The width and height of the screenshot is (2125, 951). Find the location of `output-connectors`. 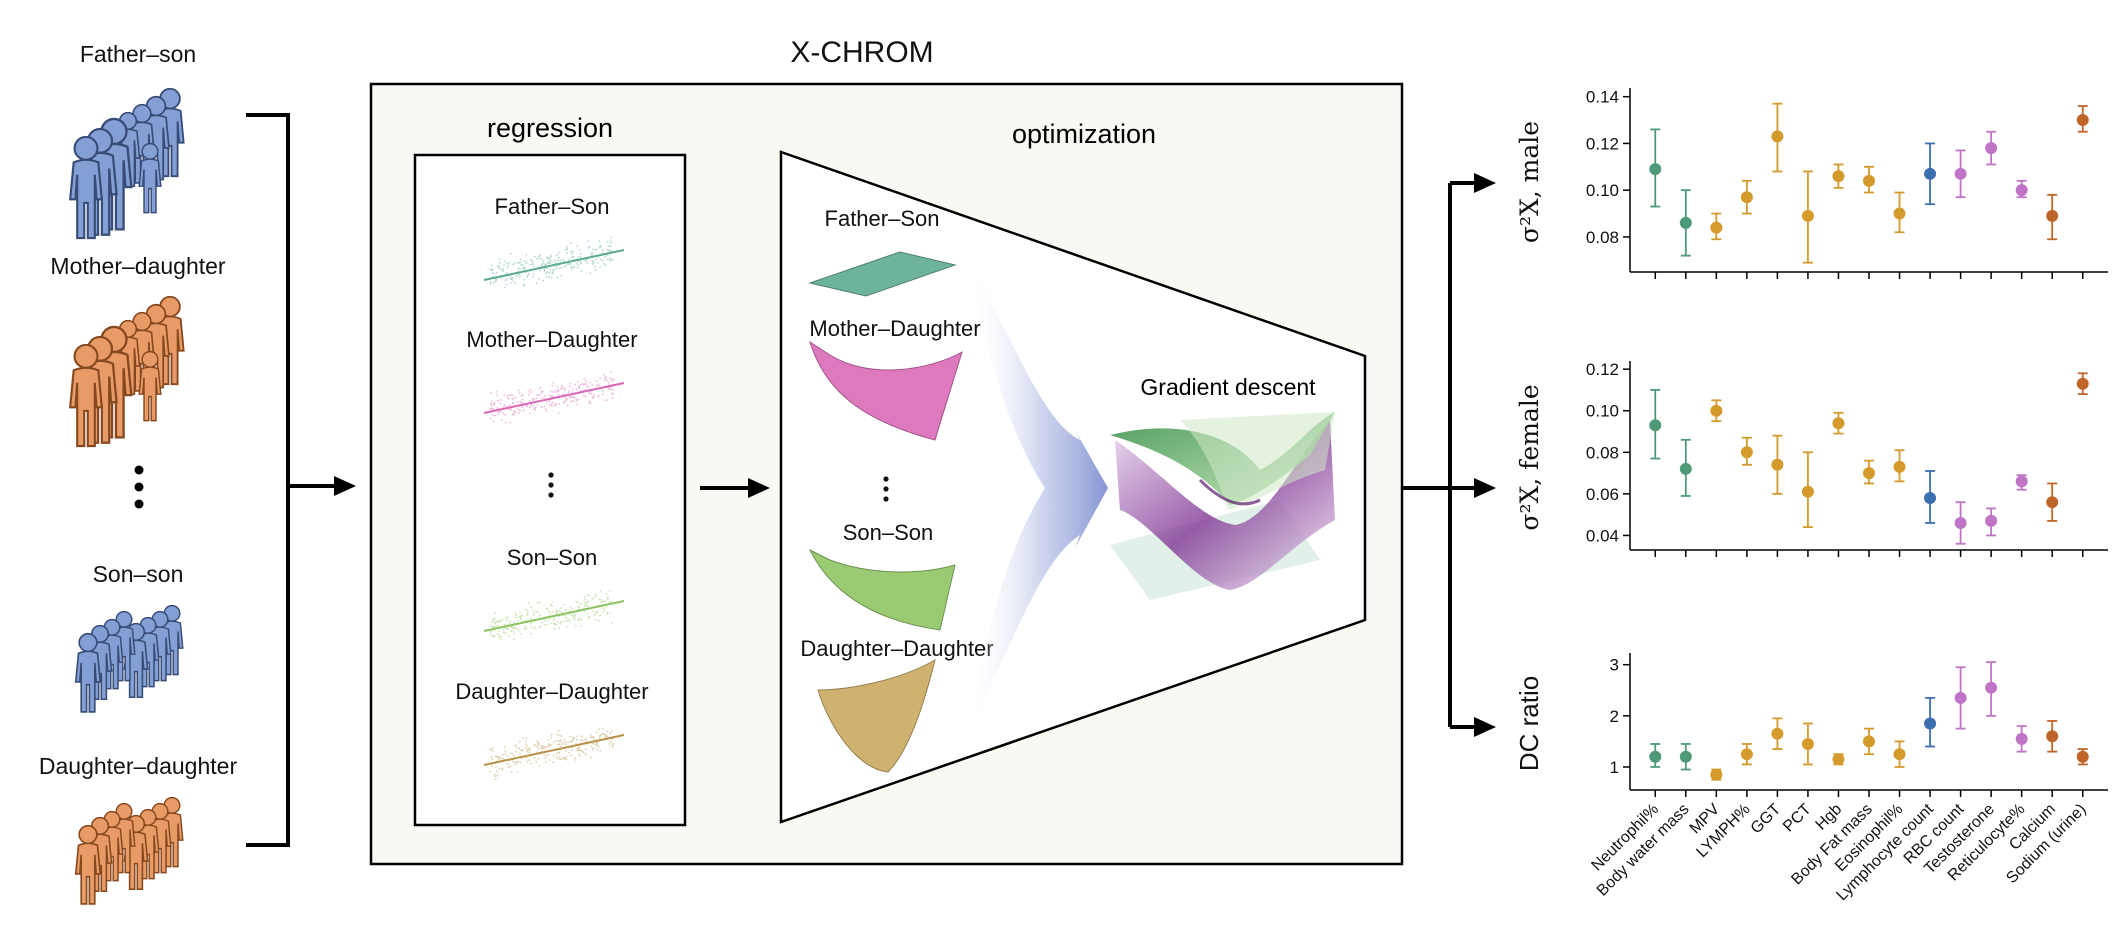

output-connectors is located at coordinates (1441, 455).